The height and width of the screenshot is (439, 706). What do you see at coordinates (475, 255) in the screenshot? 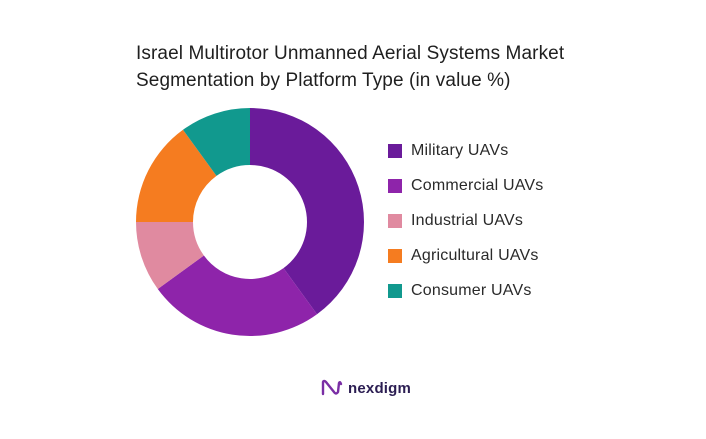
I see `legend-label: Agricultural UAVs` at bounding box center [475, 255].